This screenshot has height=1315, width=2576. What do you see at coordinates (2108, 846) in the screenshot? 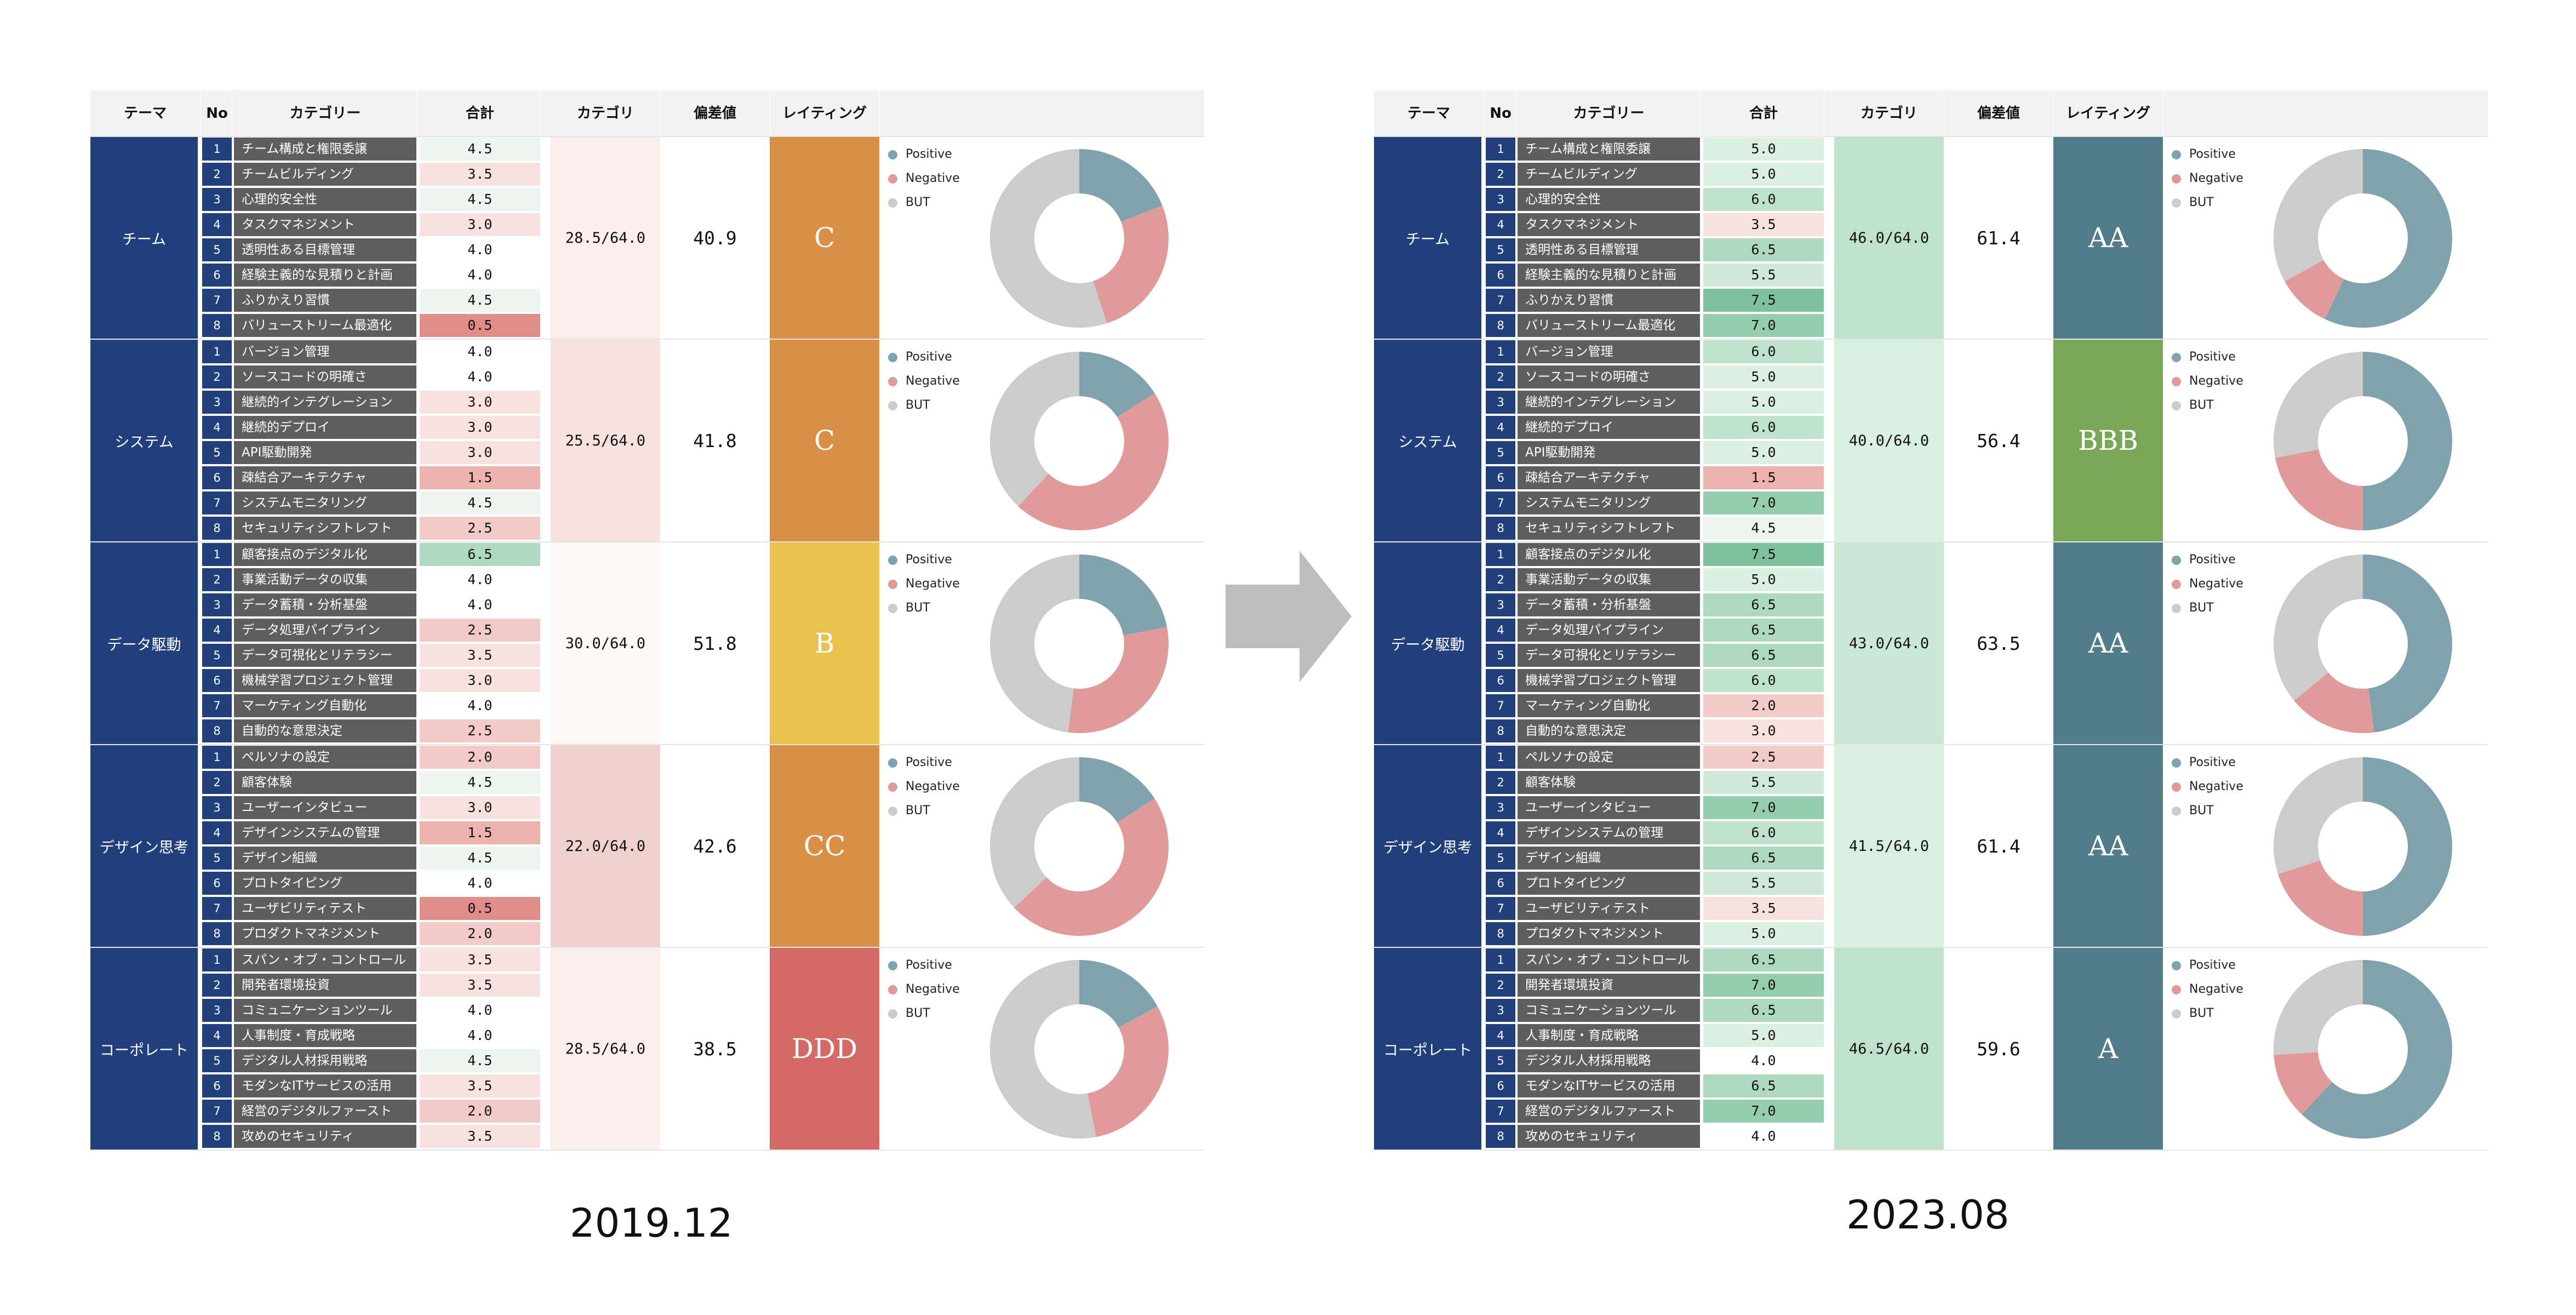
I see `rating-badge: AA` at bounding box center [2108, 846].